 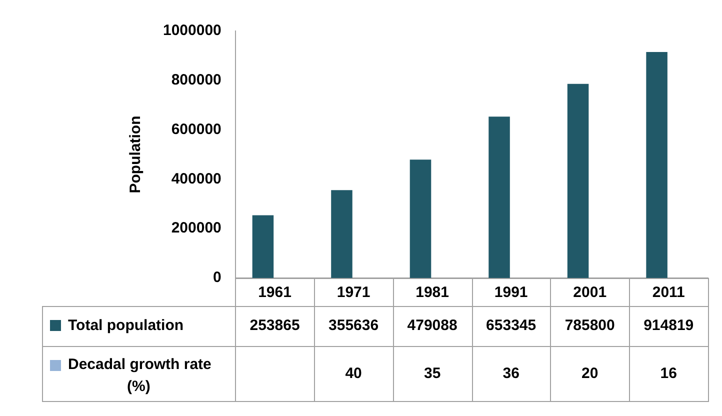 I want to click on data-label: 653345, so click(x=511, y=325).